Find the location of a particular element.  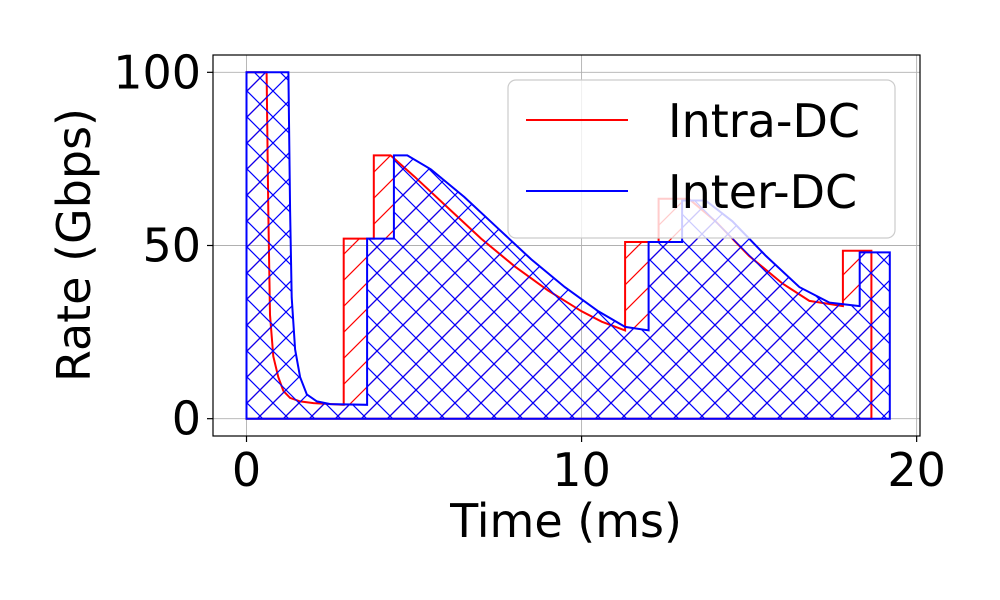

x-tick-label: 20 is located at coordinates (916, 470).